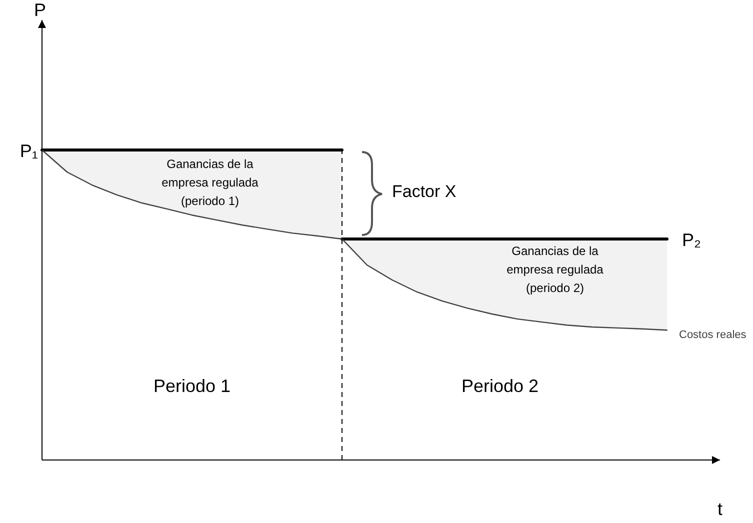 The image size is (753, 523). Describe the element at coordinates (424, 191) in the screenshot. I see `annotation: Factor X` at that location.